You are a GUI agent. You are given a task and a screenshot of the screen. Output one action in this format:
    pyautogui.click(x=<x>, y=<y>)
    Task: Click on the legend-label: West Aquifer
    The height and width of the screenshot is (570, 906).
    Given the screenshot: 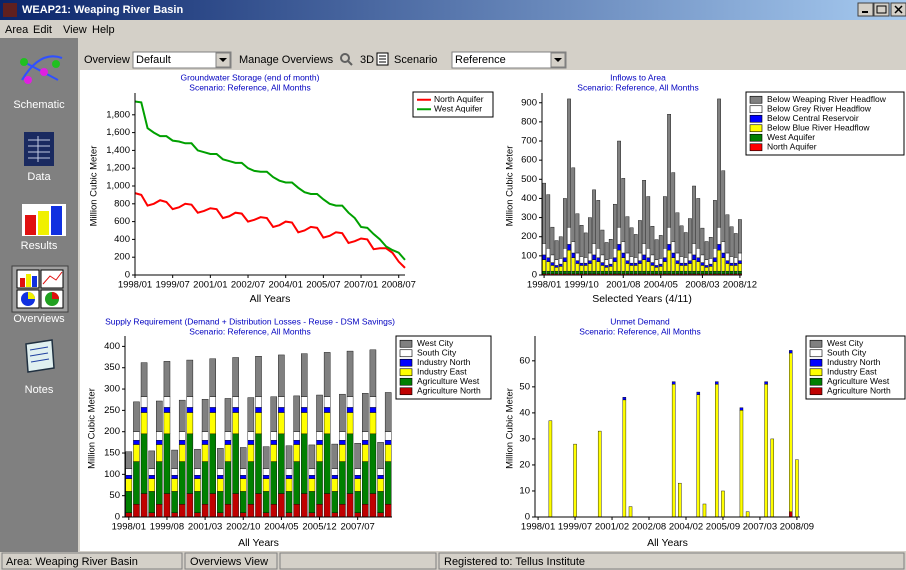 What is the action you would take?
    pyautogui.click(x=791, y=137)
    